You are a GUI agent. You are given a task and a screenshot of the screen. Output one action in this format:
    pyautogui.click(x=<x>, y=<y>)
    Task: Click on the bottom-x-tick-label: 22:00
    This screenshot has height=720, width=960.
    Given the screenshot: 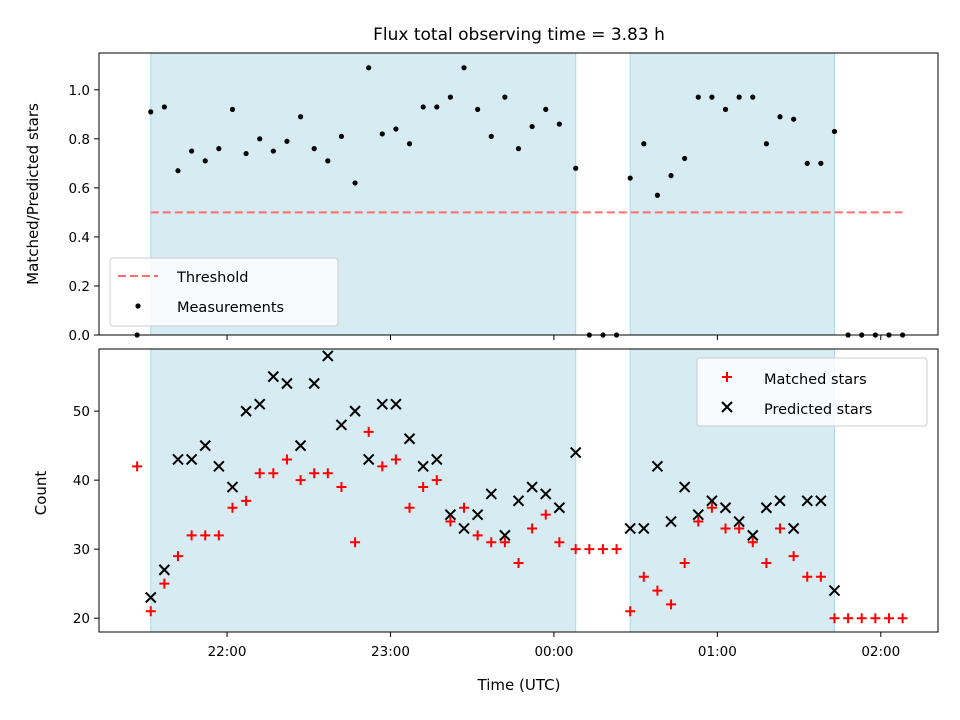 What is the action you would take?
    pyautogui.click(x=227, y=652)
    